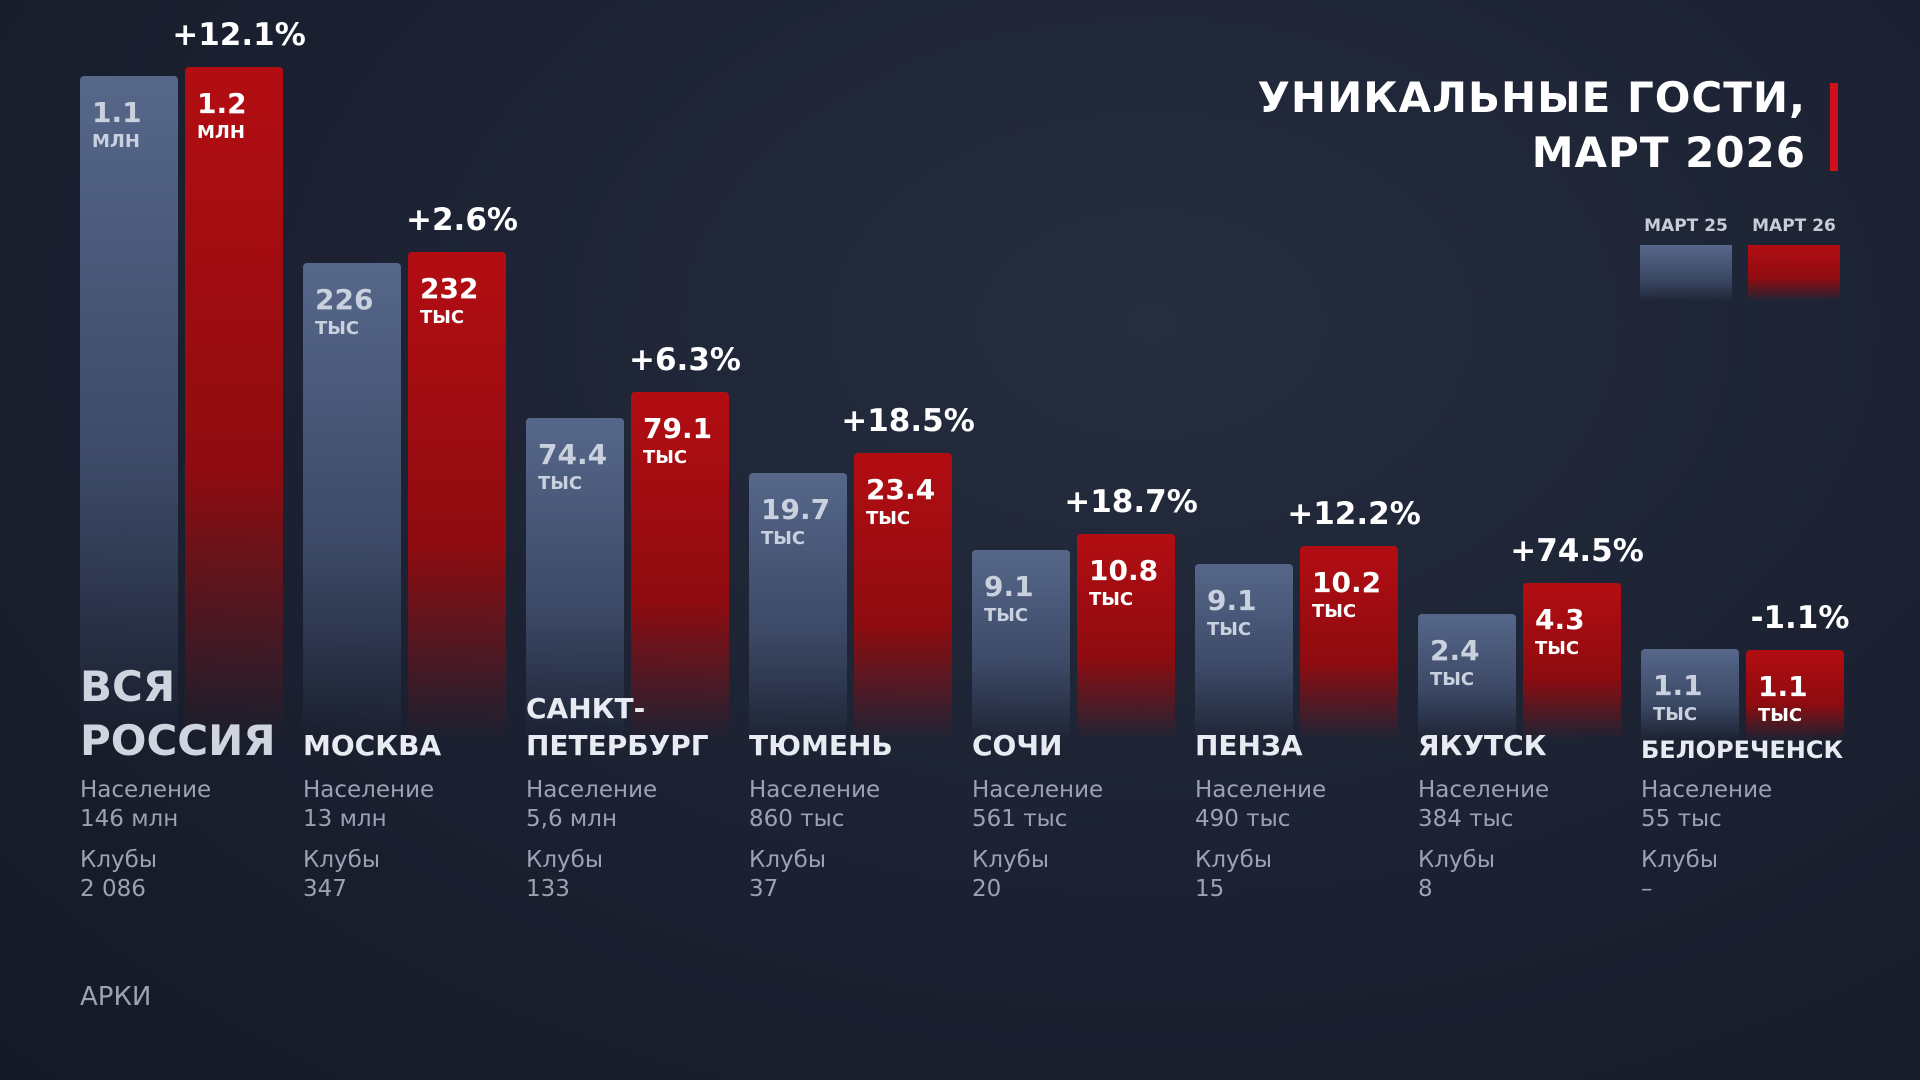 This screenshot has width=1920, height=1080. I want to click on value-before: 74.4, so click(573, 454).